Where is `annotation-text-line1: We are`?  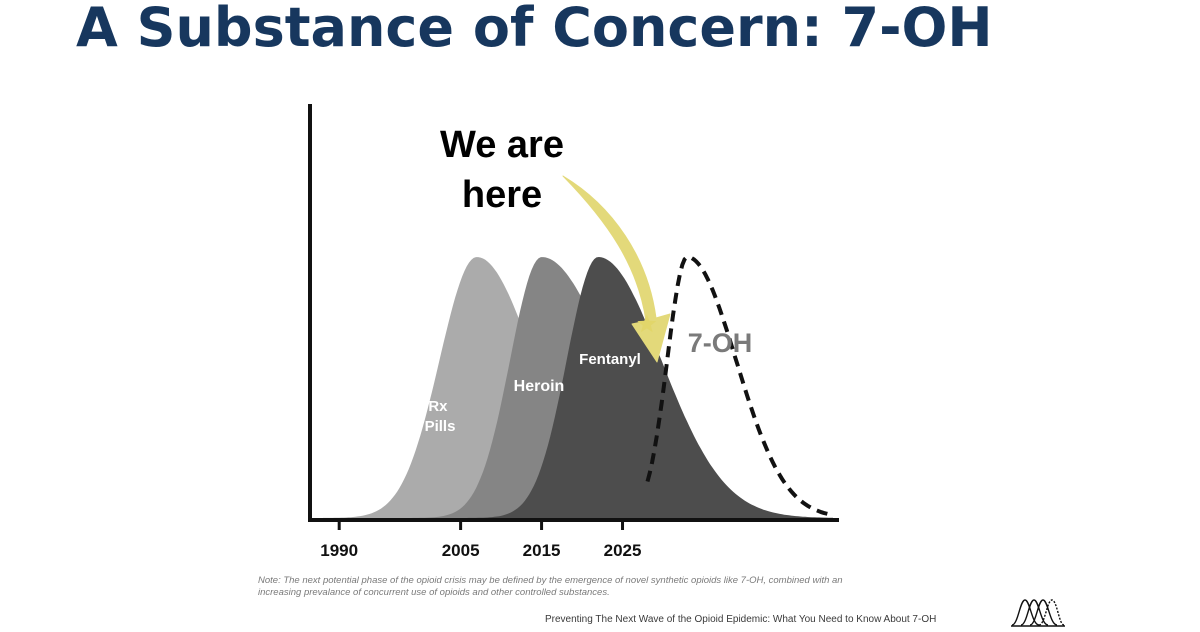 annotation-text-line1: We are is located at coordinates (502, 145).